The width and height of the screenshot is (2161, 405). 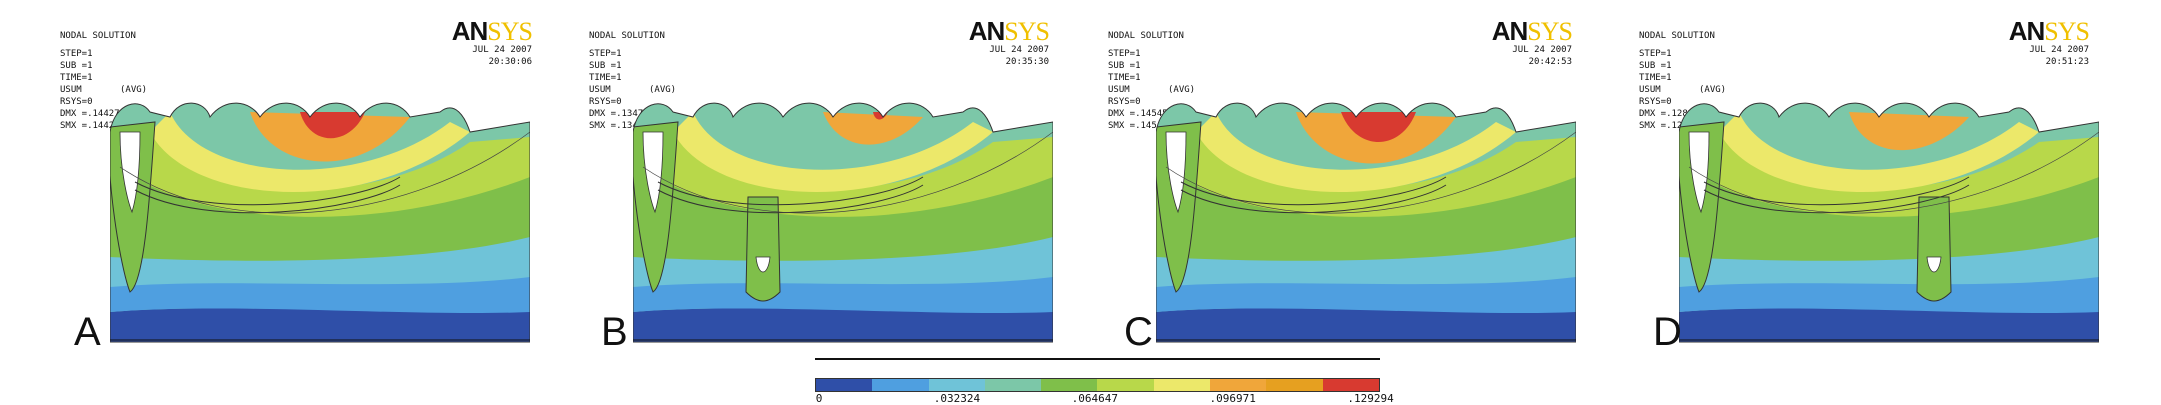 What do you see at coordinates (502, 56) in the screenshot?
I see `panel-date: JUL 24 2007 20:30:06` at bounding box center [502, 56].